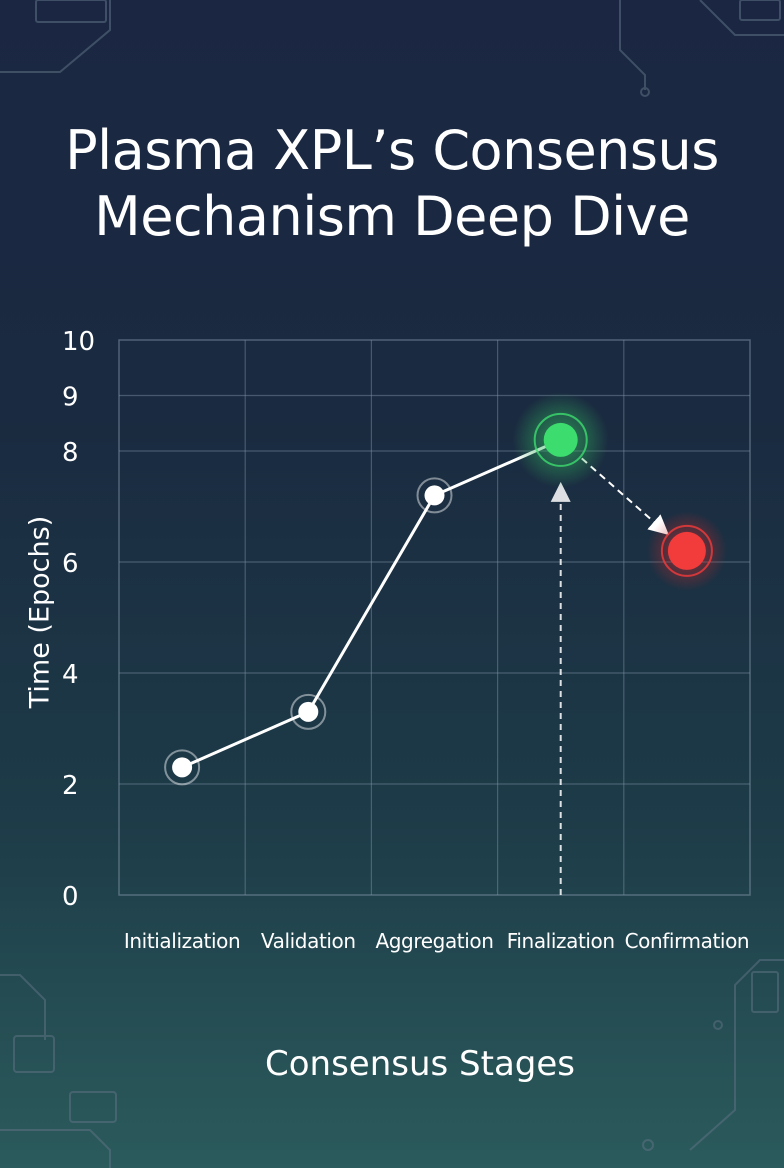 This screenshot has height=1168, width=784. Describe the element at coordinates (78, 619) in the screenshot. I see `y-tick-labels: 0 2 4 6 8 9 10` at that location.